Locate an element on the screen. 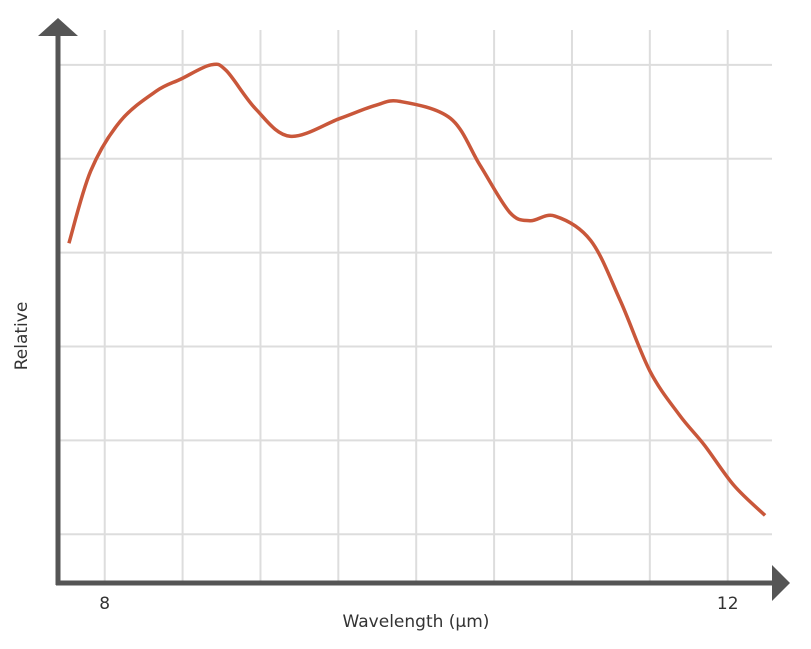  x-tick-label: 8 is located at coordinates (104, 604).